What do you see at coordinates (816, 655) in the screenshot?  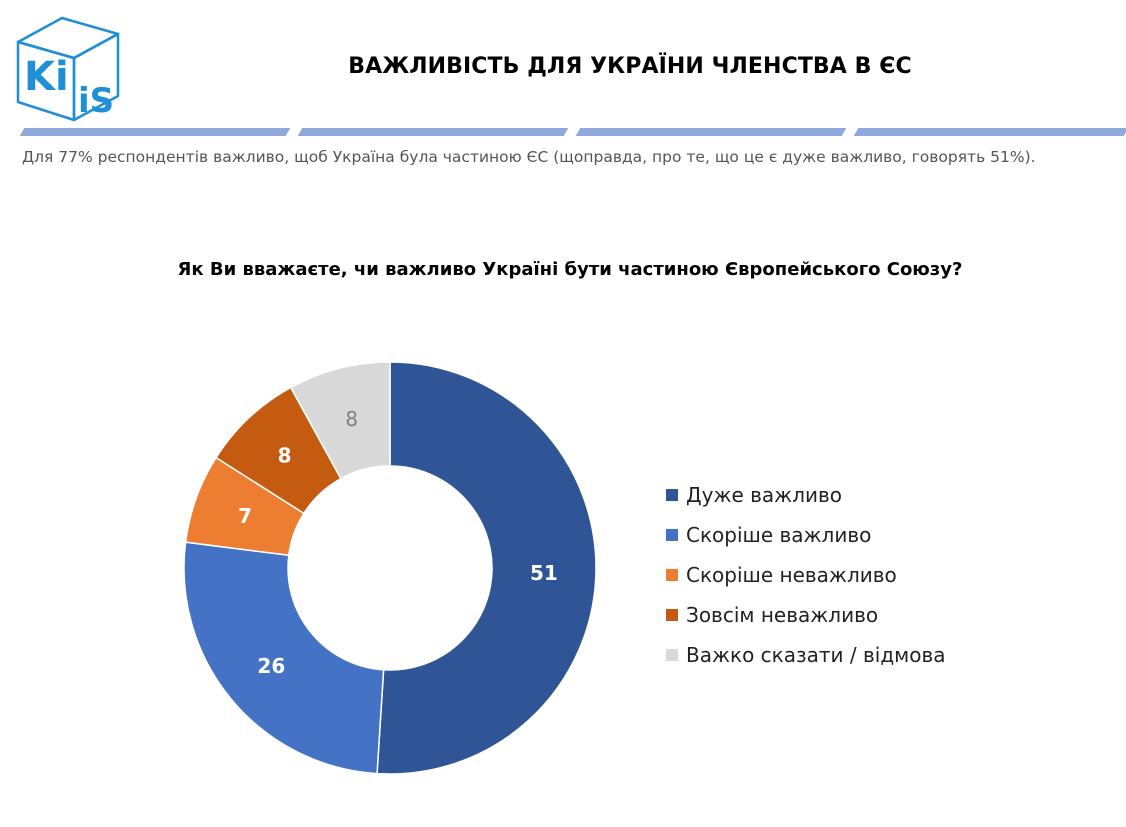 I see `legend-label: Важко сказати / відмова` at bounding box center [816, 655].